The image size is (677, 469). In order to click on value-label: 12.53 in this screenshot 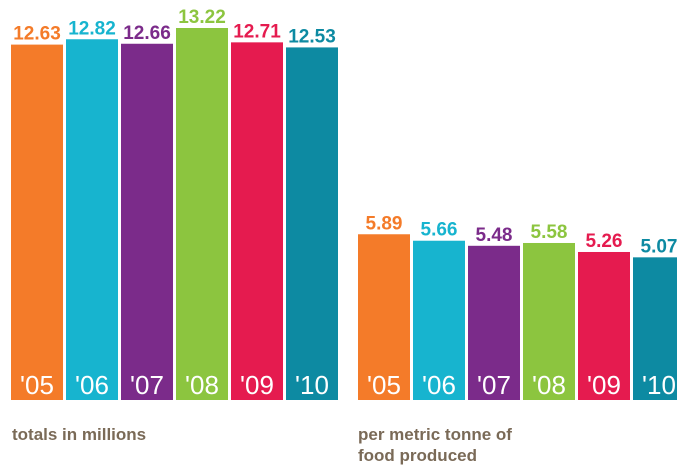, I will do `click(312, 36)`.